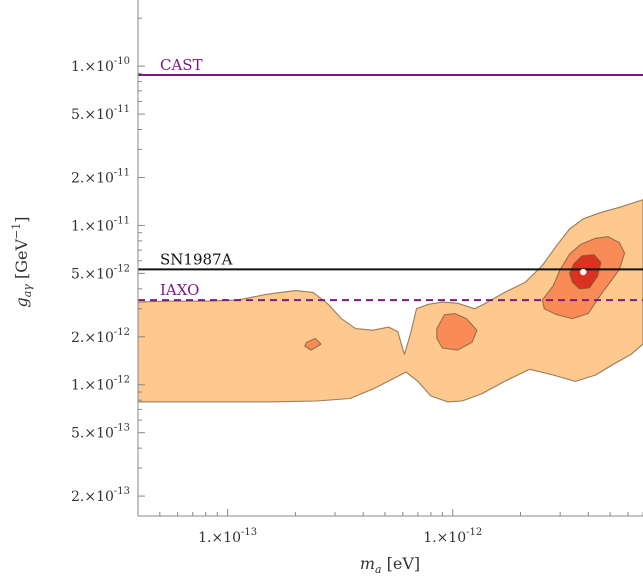 The width and height of the screenshot is (643, 577). I want to click on best-fit-layer, so click(583, 272).